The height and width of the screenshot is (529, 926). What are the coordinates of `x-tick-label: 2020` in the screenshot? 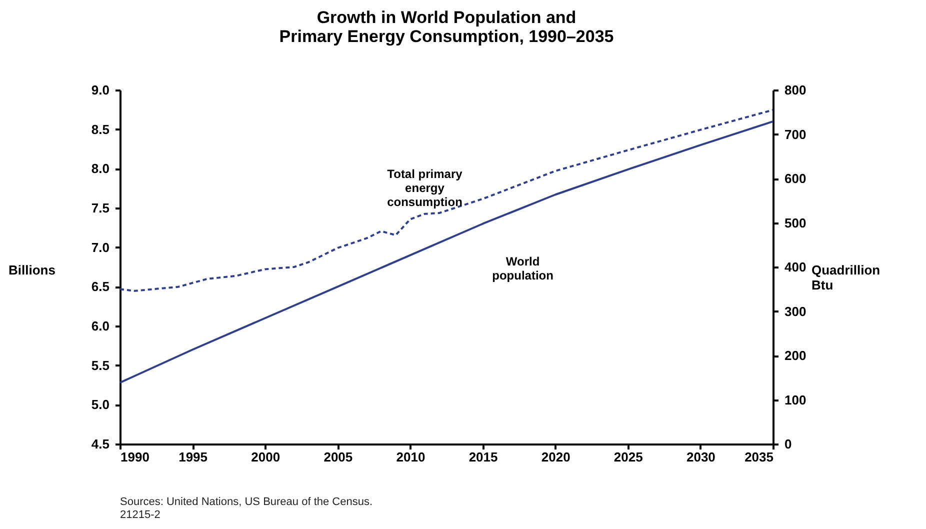 It's located at (555, 457).